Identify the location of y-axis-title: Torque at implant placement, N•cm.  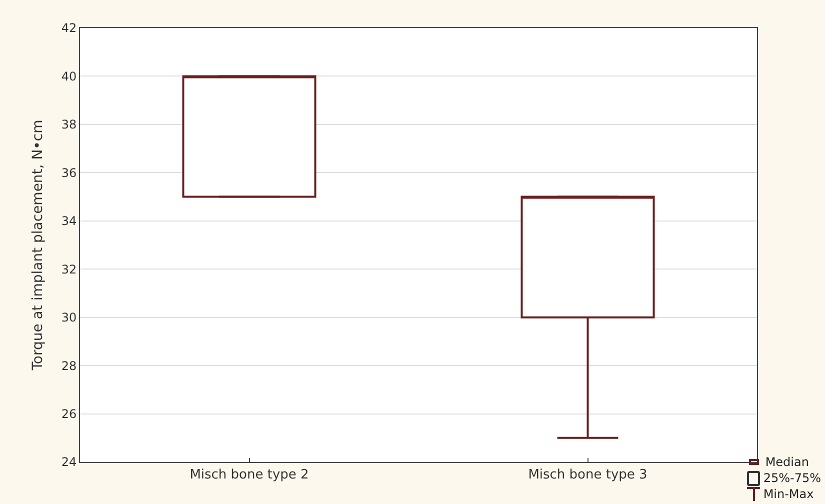
(38, 246).